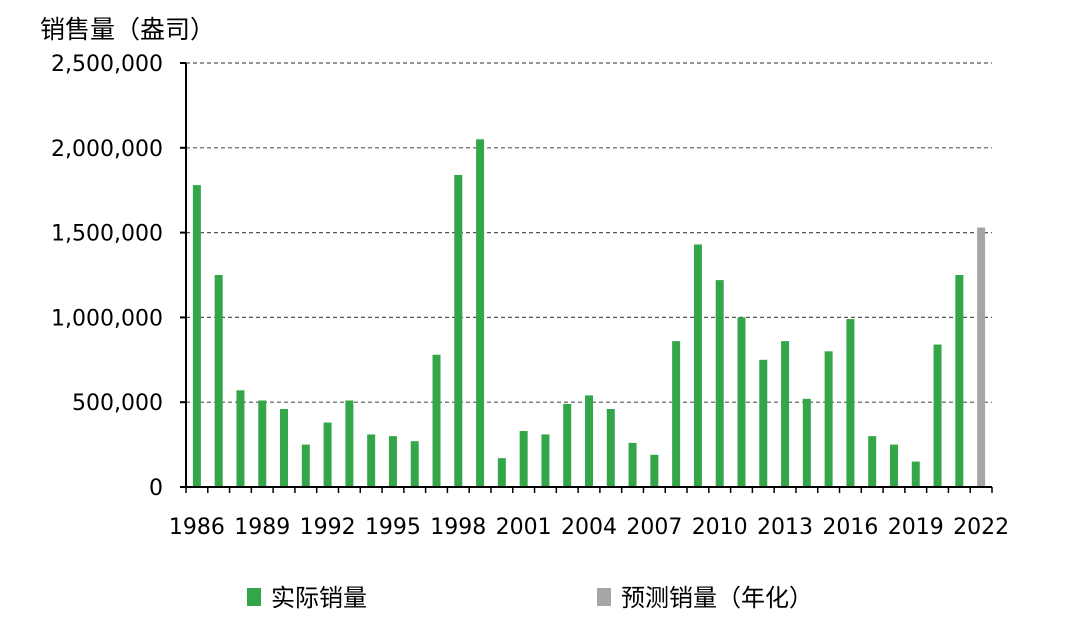  I want to click on y-tick-label: 0, so click(156, 488).